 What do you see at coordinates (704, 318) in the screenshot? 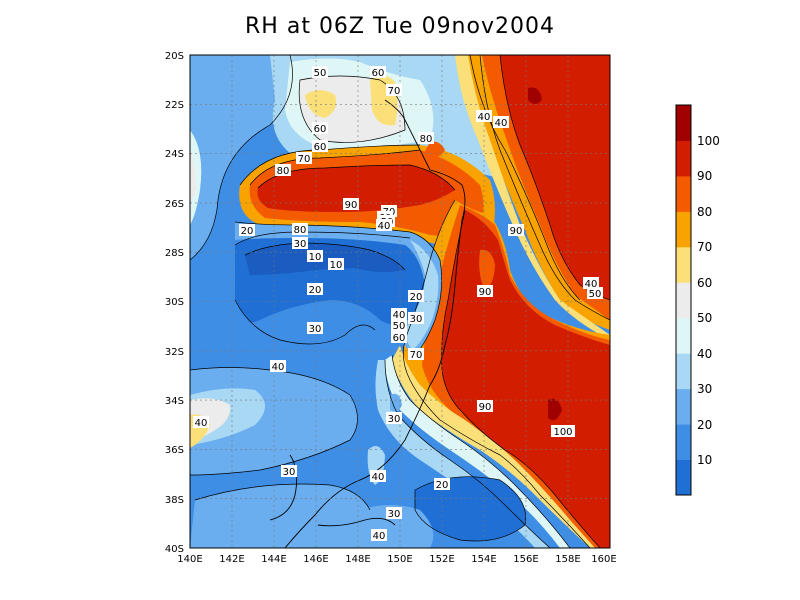
I see `colorbar-label: 50` at bounding box center [704, 318].